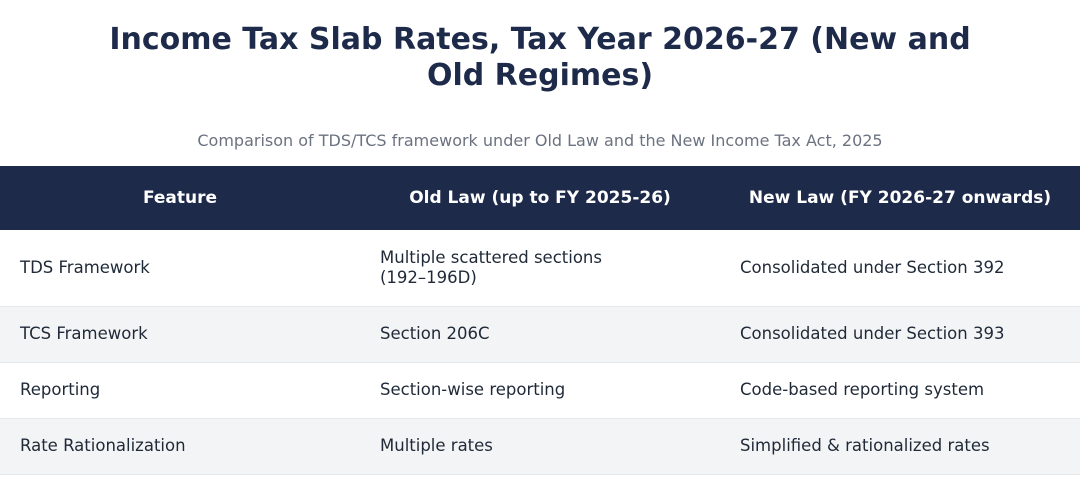  Describe the element at coordinates (180, 268) in the screenshot. I see `cell-feature: TDS Framework` at that location.